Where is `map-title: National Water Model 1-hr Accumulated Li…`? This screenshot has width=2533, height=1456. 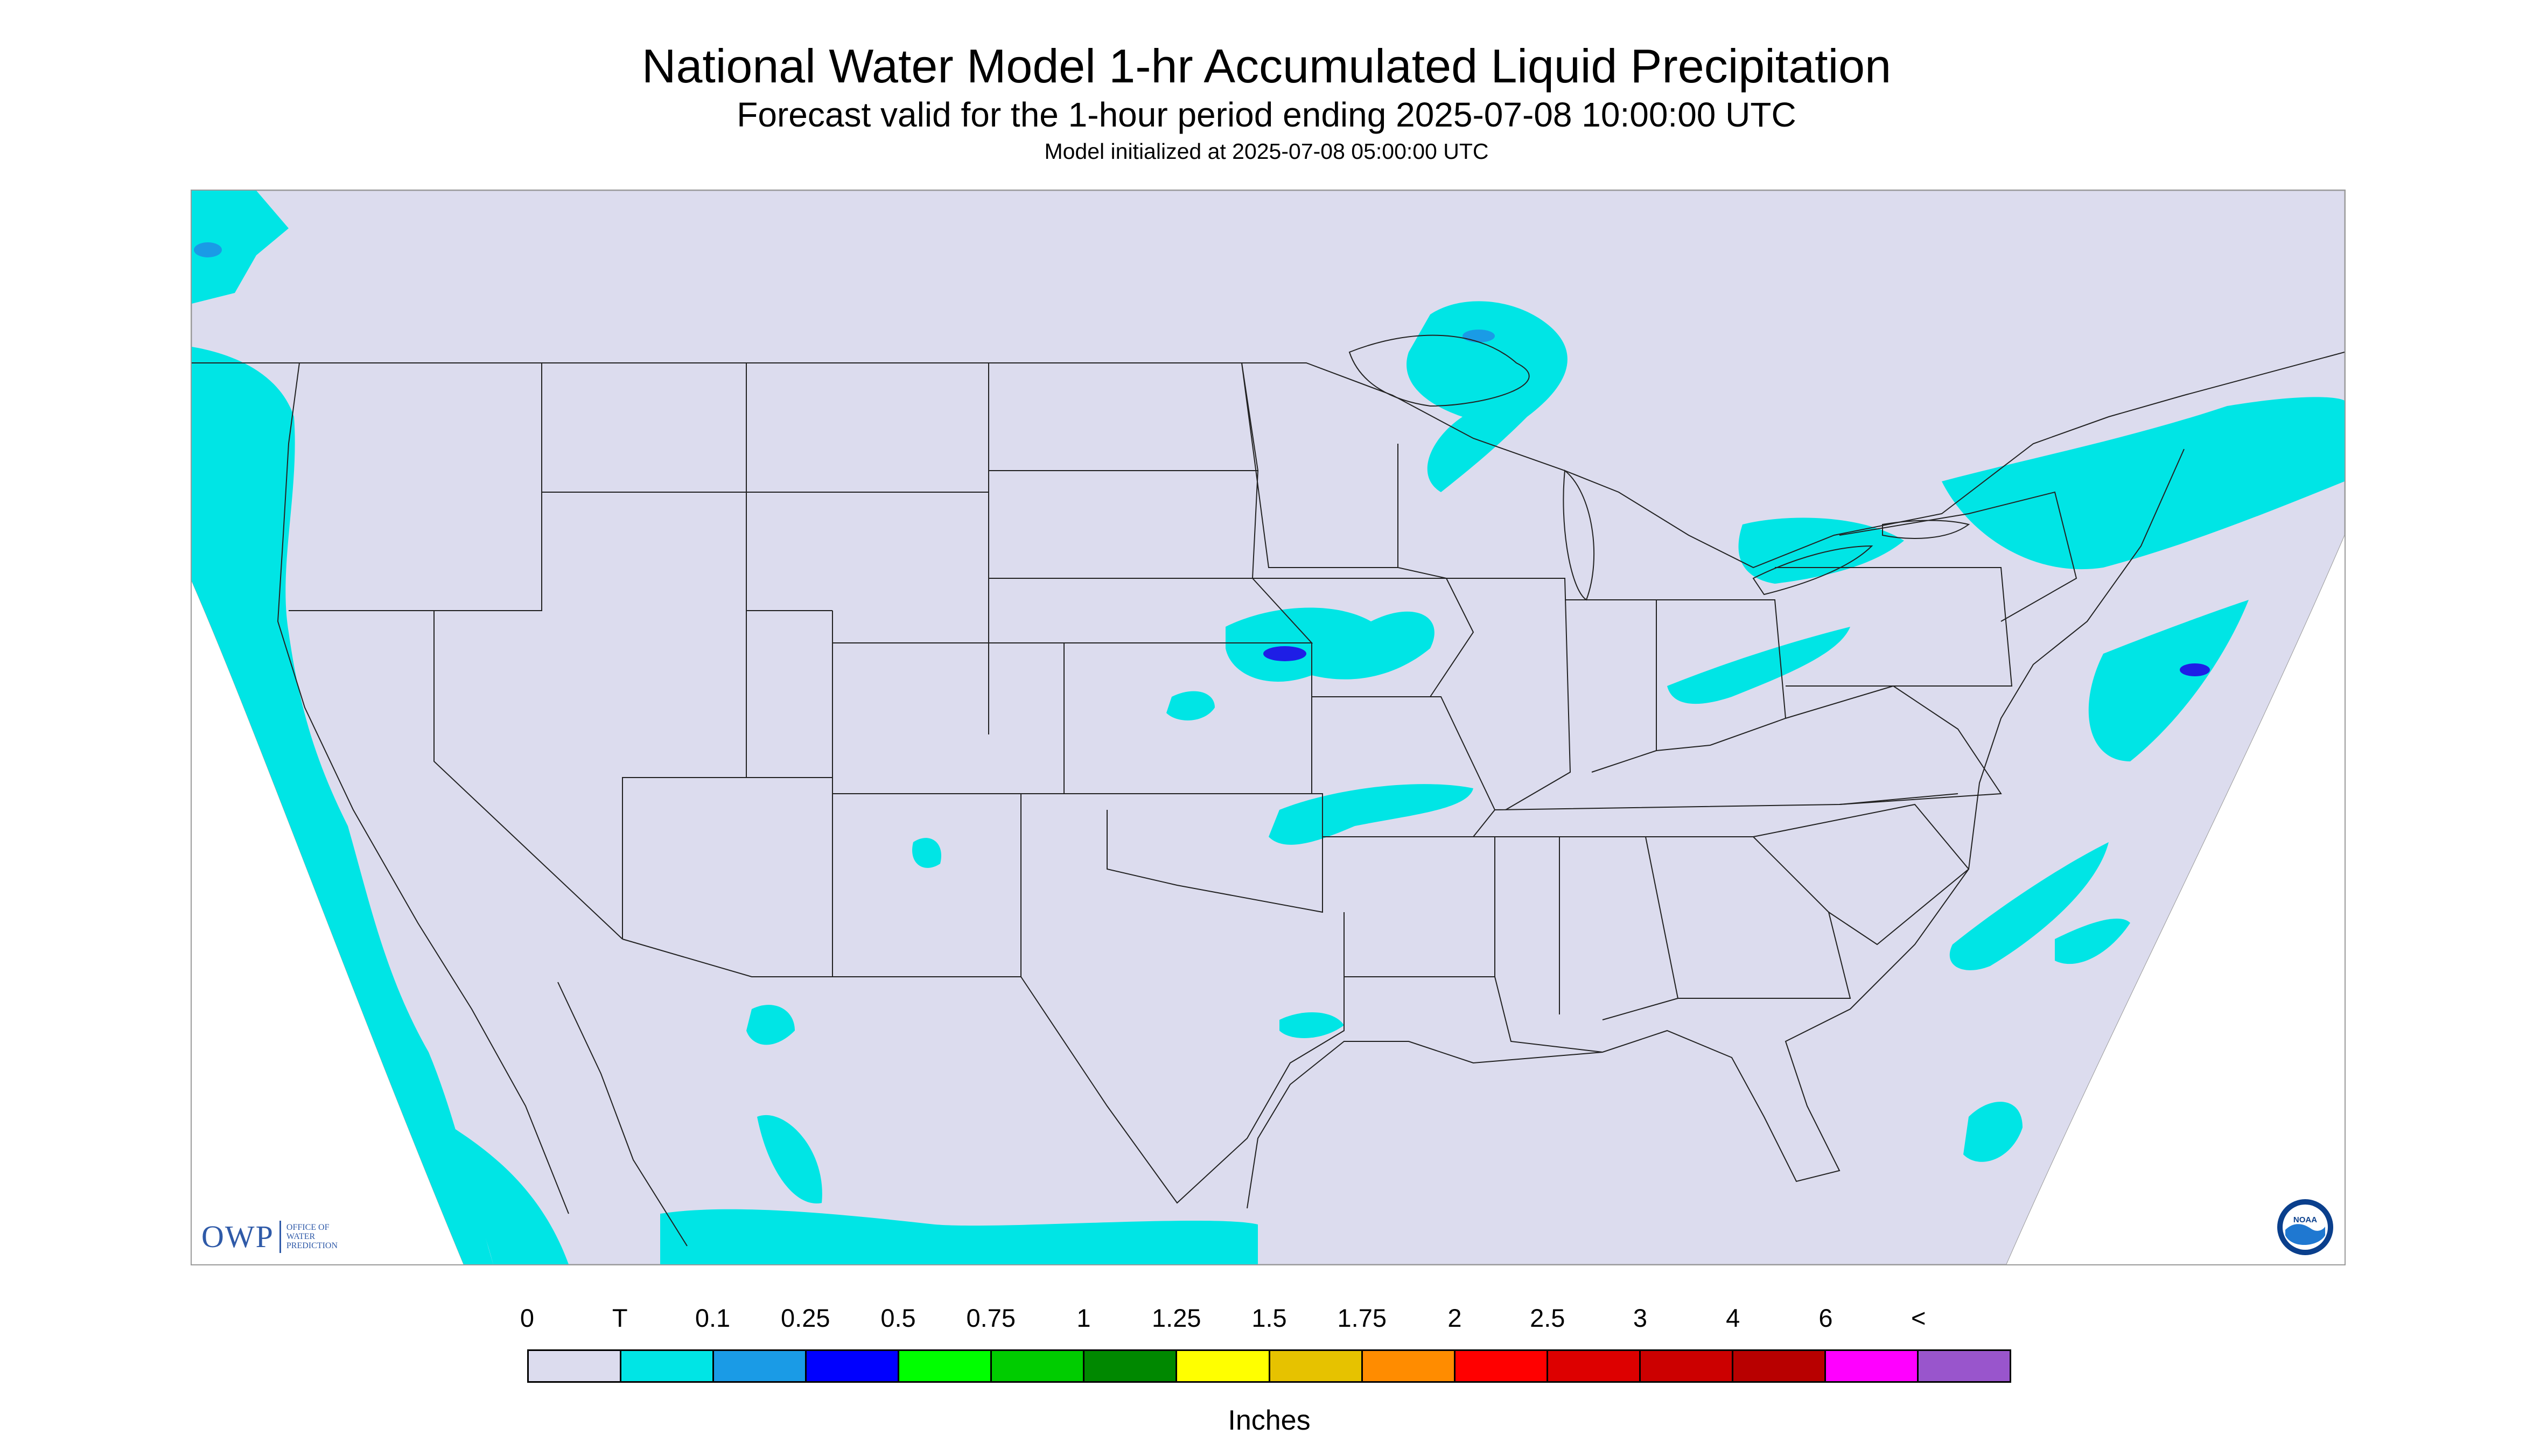 map-title: National Water Model 1-hr Accumulated Li… is located at coordinates (1266, 66).